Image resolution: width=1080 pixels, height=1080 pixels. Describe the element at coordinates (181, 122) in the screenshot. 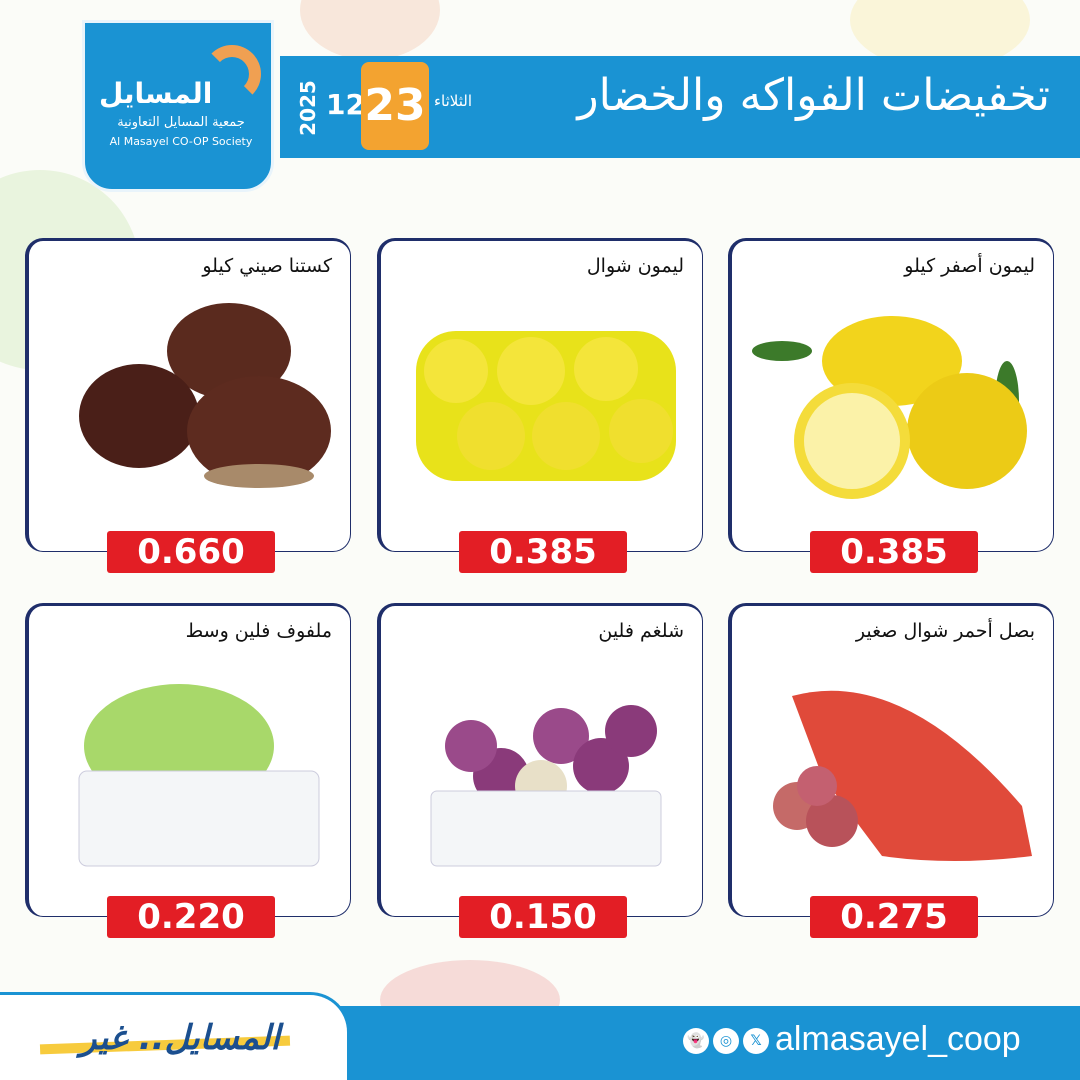

I see `logo-subtitle: جمعية المسايل التعاونية` at that location.